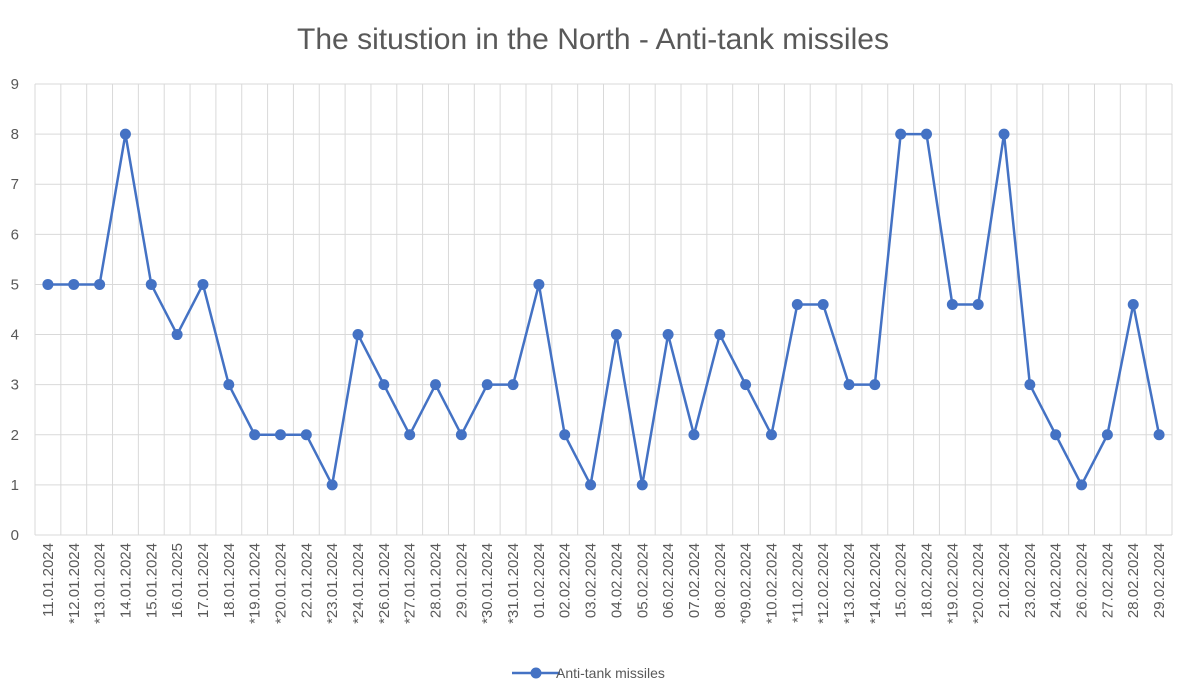 This screenshot has width=1186, height=696. Describe the element at coordinates (1133, 580) in the screenshot. I see `x-tick-label: 28.02.2024` at that location.